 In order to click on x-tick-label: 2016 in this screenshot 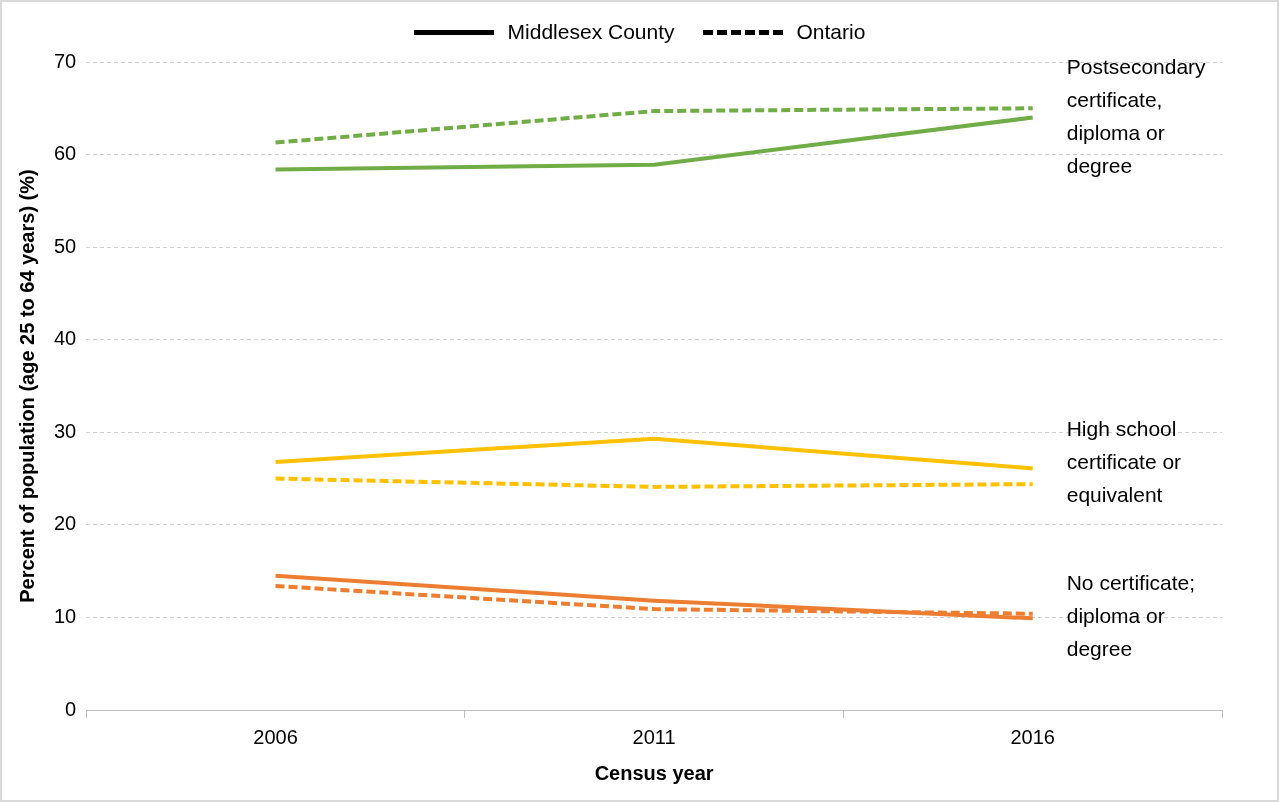, I will do `click(1032, 736)`.